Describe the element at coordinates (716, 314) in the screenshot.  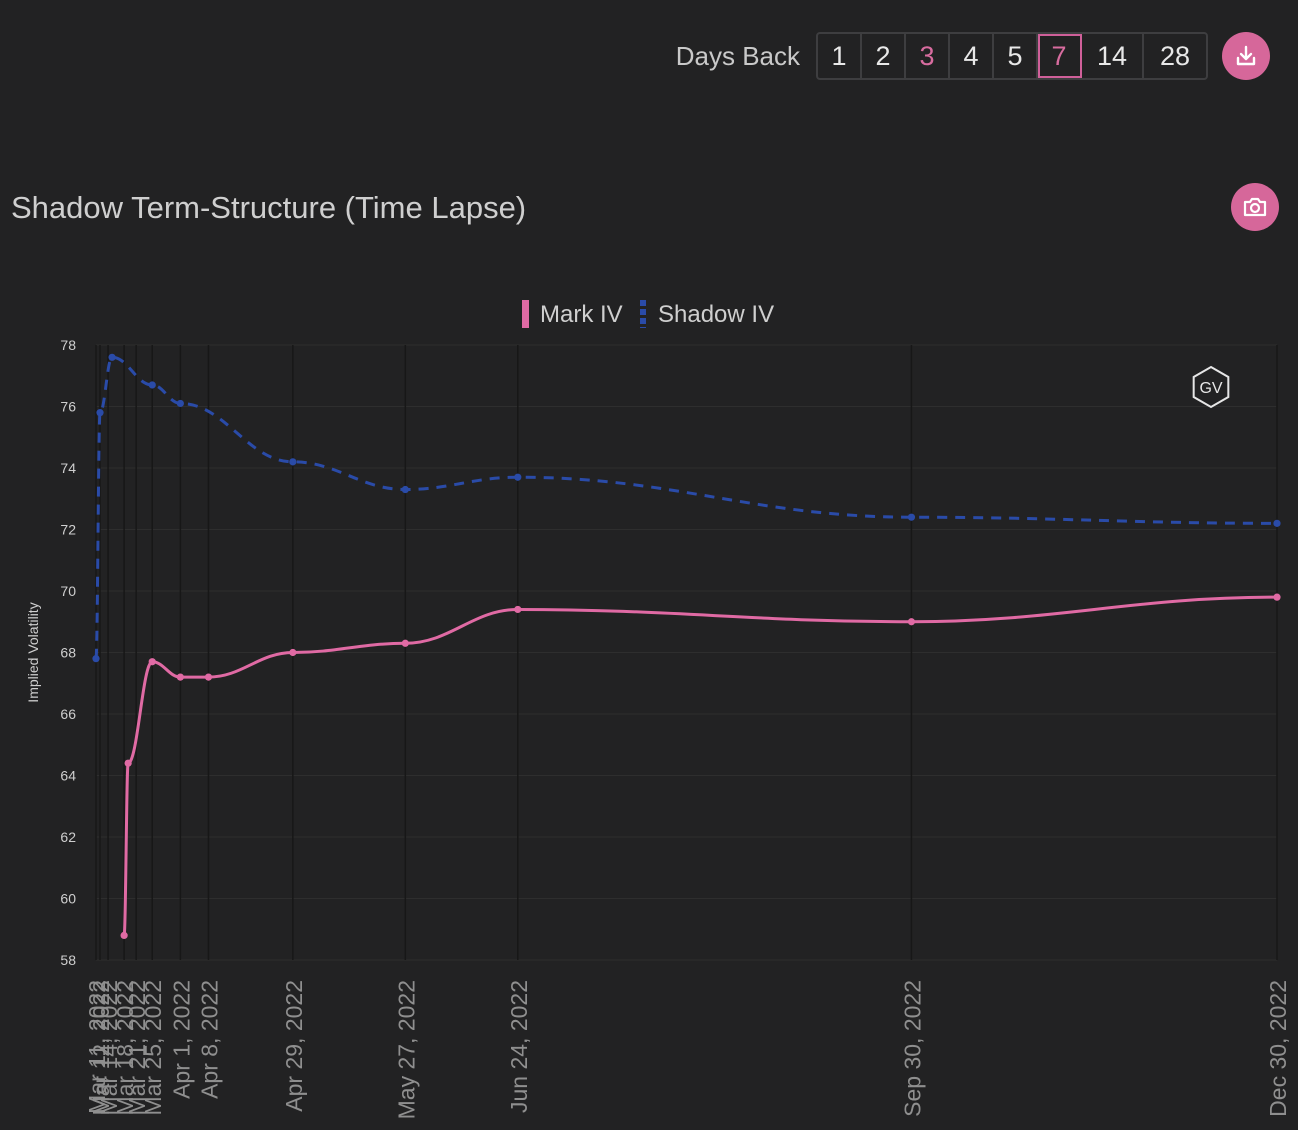
I see `legend-label: Shadow IV` at that location.